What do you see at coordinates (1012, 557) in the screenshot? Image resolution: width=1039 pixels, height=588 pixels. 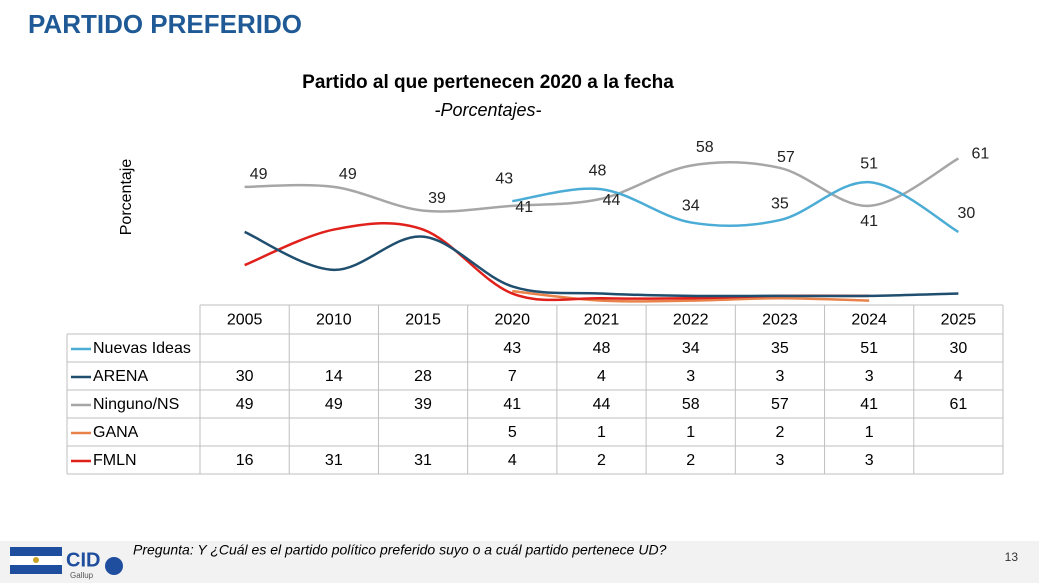 I see `page-number: 13` at bounding box center [1012, 557].